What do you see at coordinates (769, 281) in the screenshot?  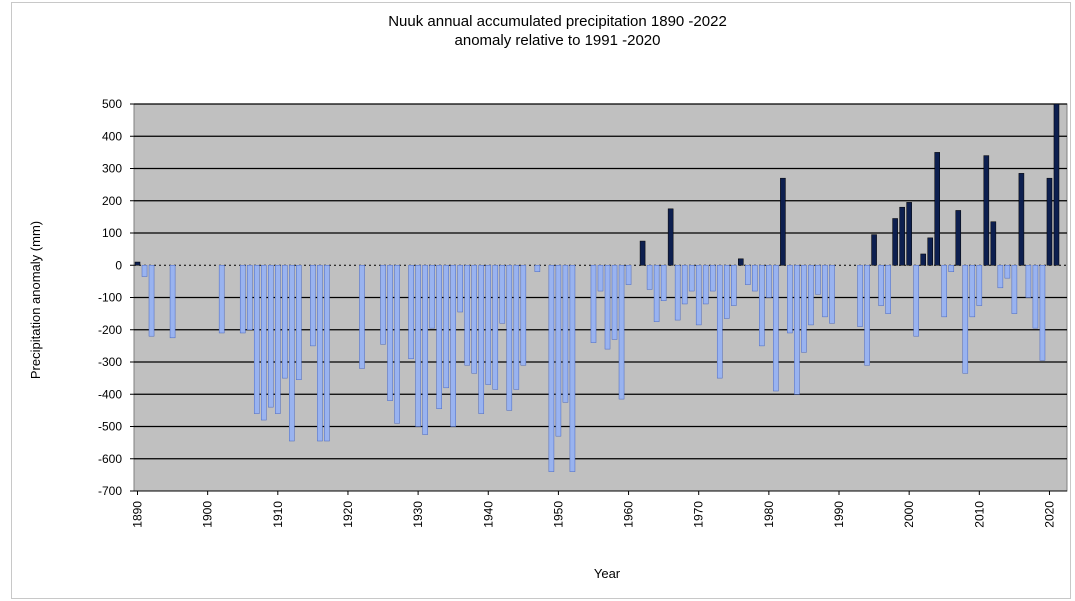 I see `bar-1980` at bounding box center [769, 281].